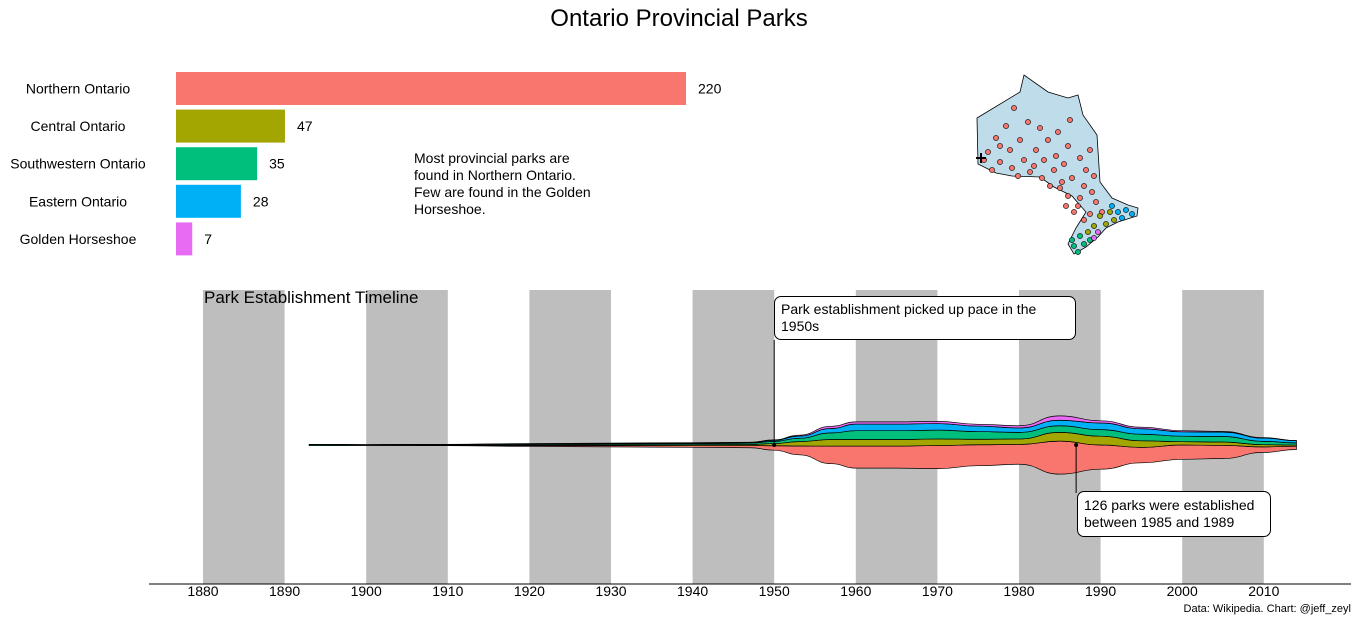 The width and height of the screenshot is (1366, 623). Describe the element at coordinates (78, 126) in the screenshot. I see `bar-category-label: Central Ontario` at that location.